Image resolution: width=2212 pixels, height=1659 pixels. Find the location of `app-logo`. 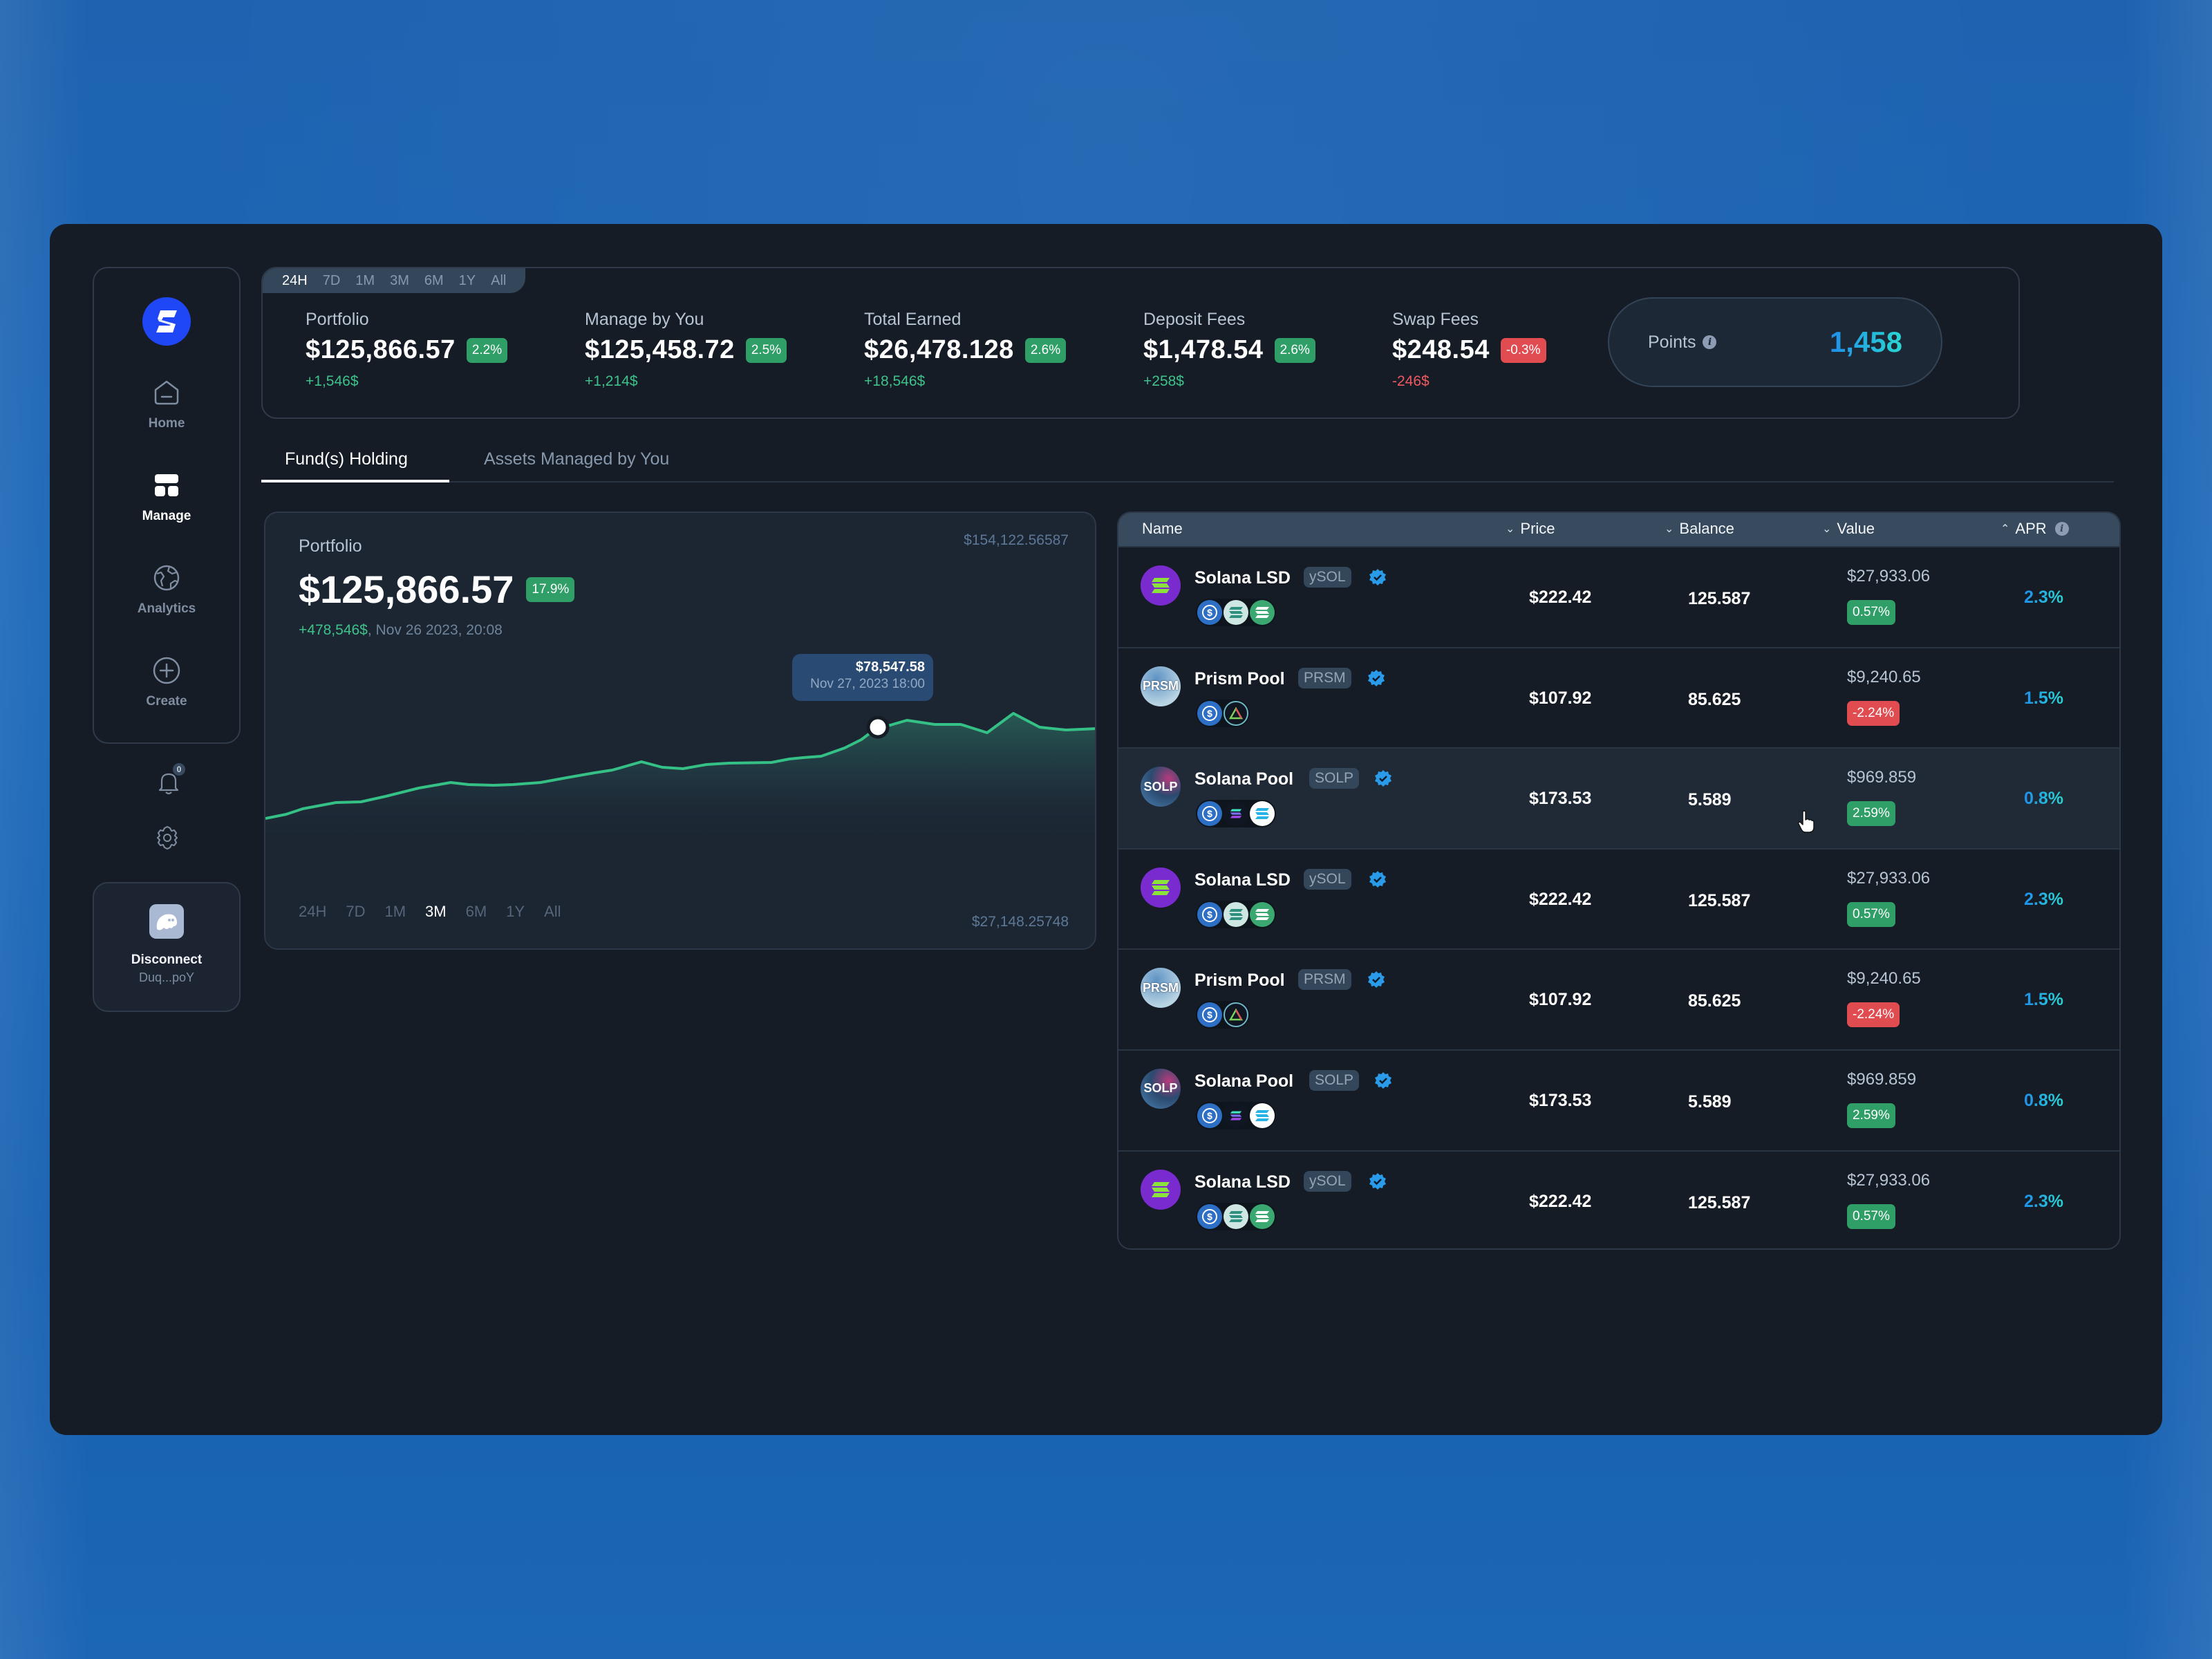

app-logo is located at coordinates (167, 321).